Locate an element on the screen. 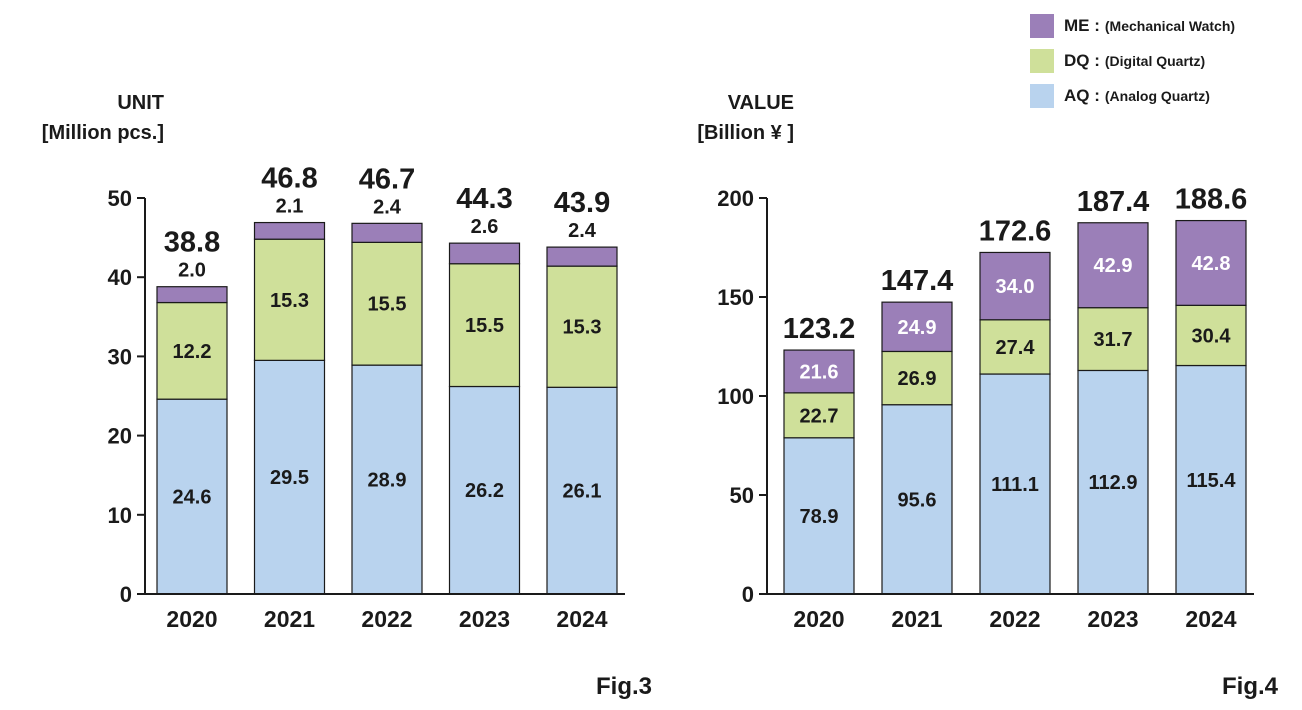 The height and width of the screenshot is (710, 1302). segment-label-aq-2023: 26.2 is located at coordinates (484, 491).